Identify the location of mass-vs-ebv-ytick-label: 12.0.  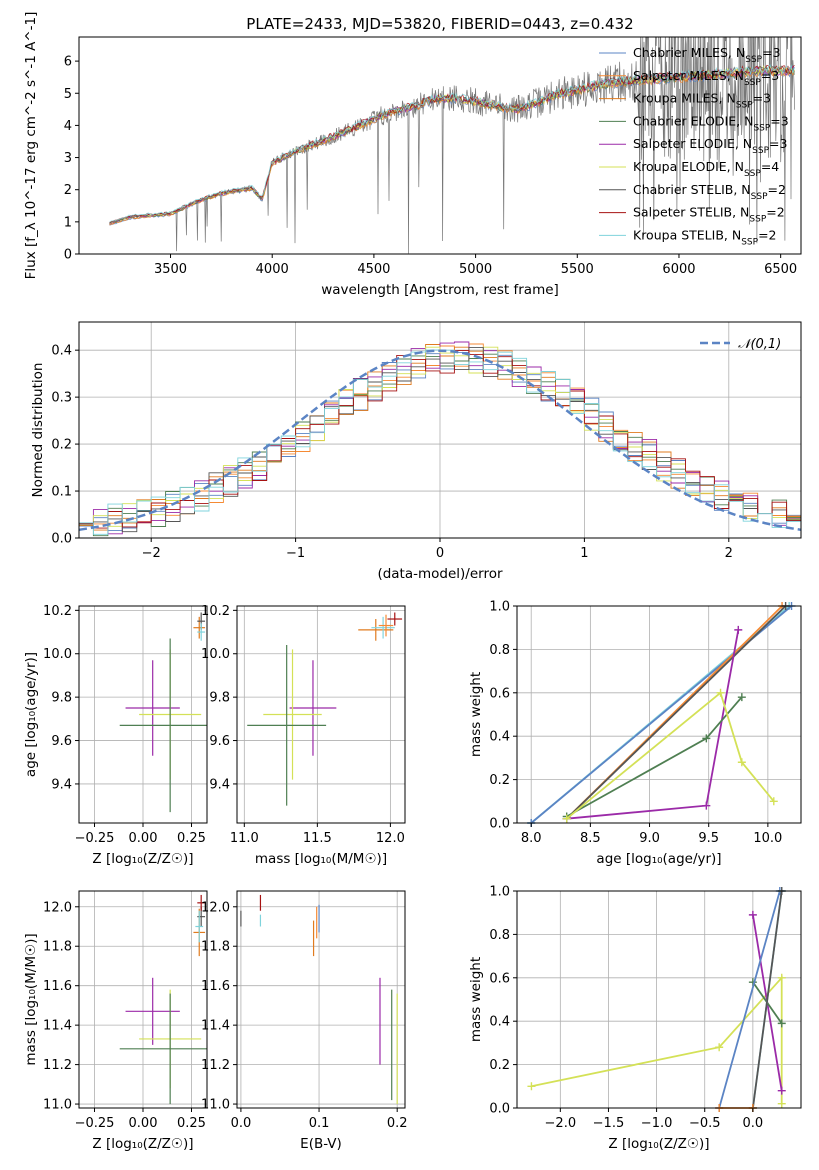
(215, 907).